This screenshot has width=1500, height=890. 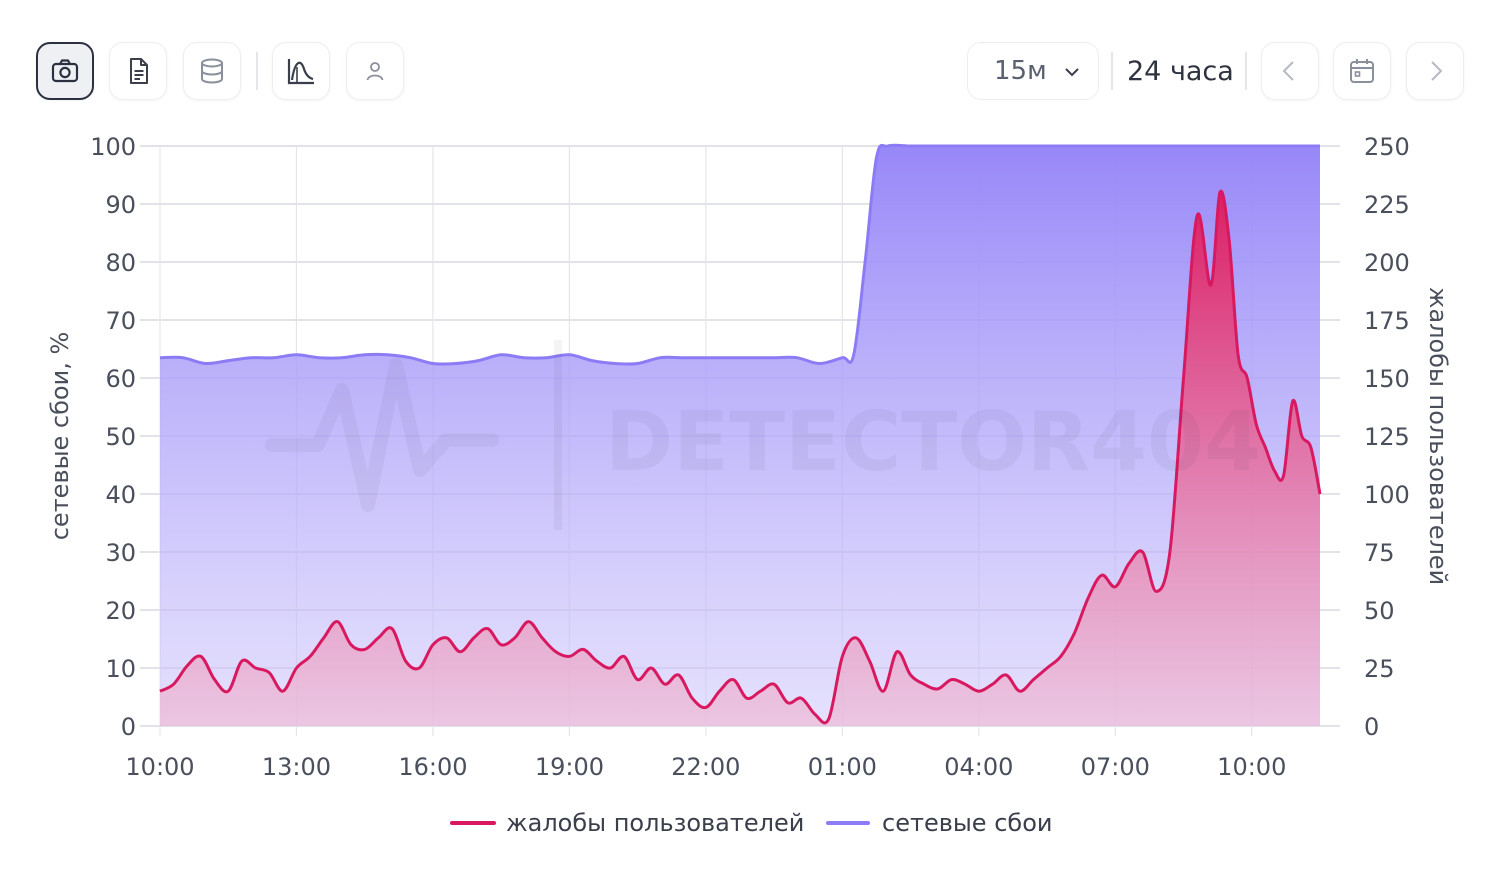 What do you see at coordinates (1438, 436) in the screenshot?
I see `y-right-axis-label: жалобы пользователей` at bounding box center [1438, 436].